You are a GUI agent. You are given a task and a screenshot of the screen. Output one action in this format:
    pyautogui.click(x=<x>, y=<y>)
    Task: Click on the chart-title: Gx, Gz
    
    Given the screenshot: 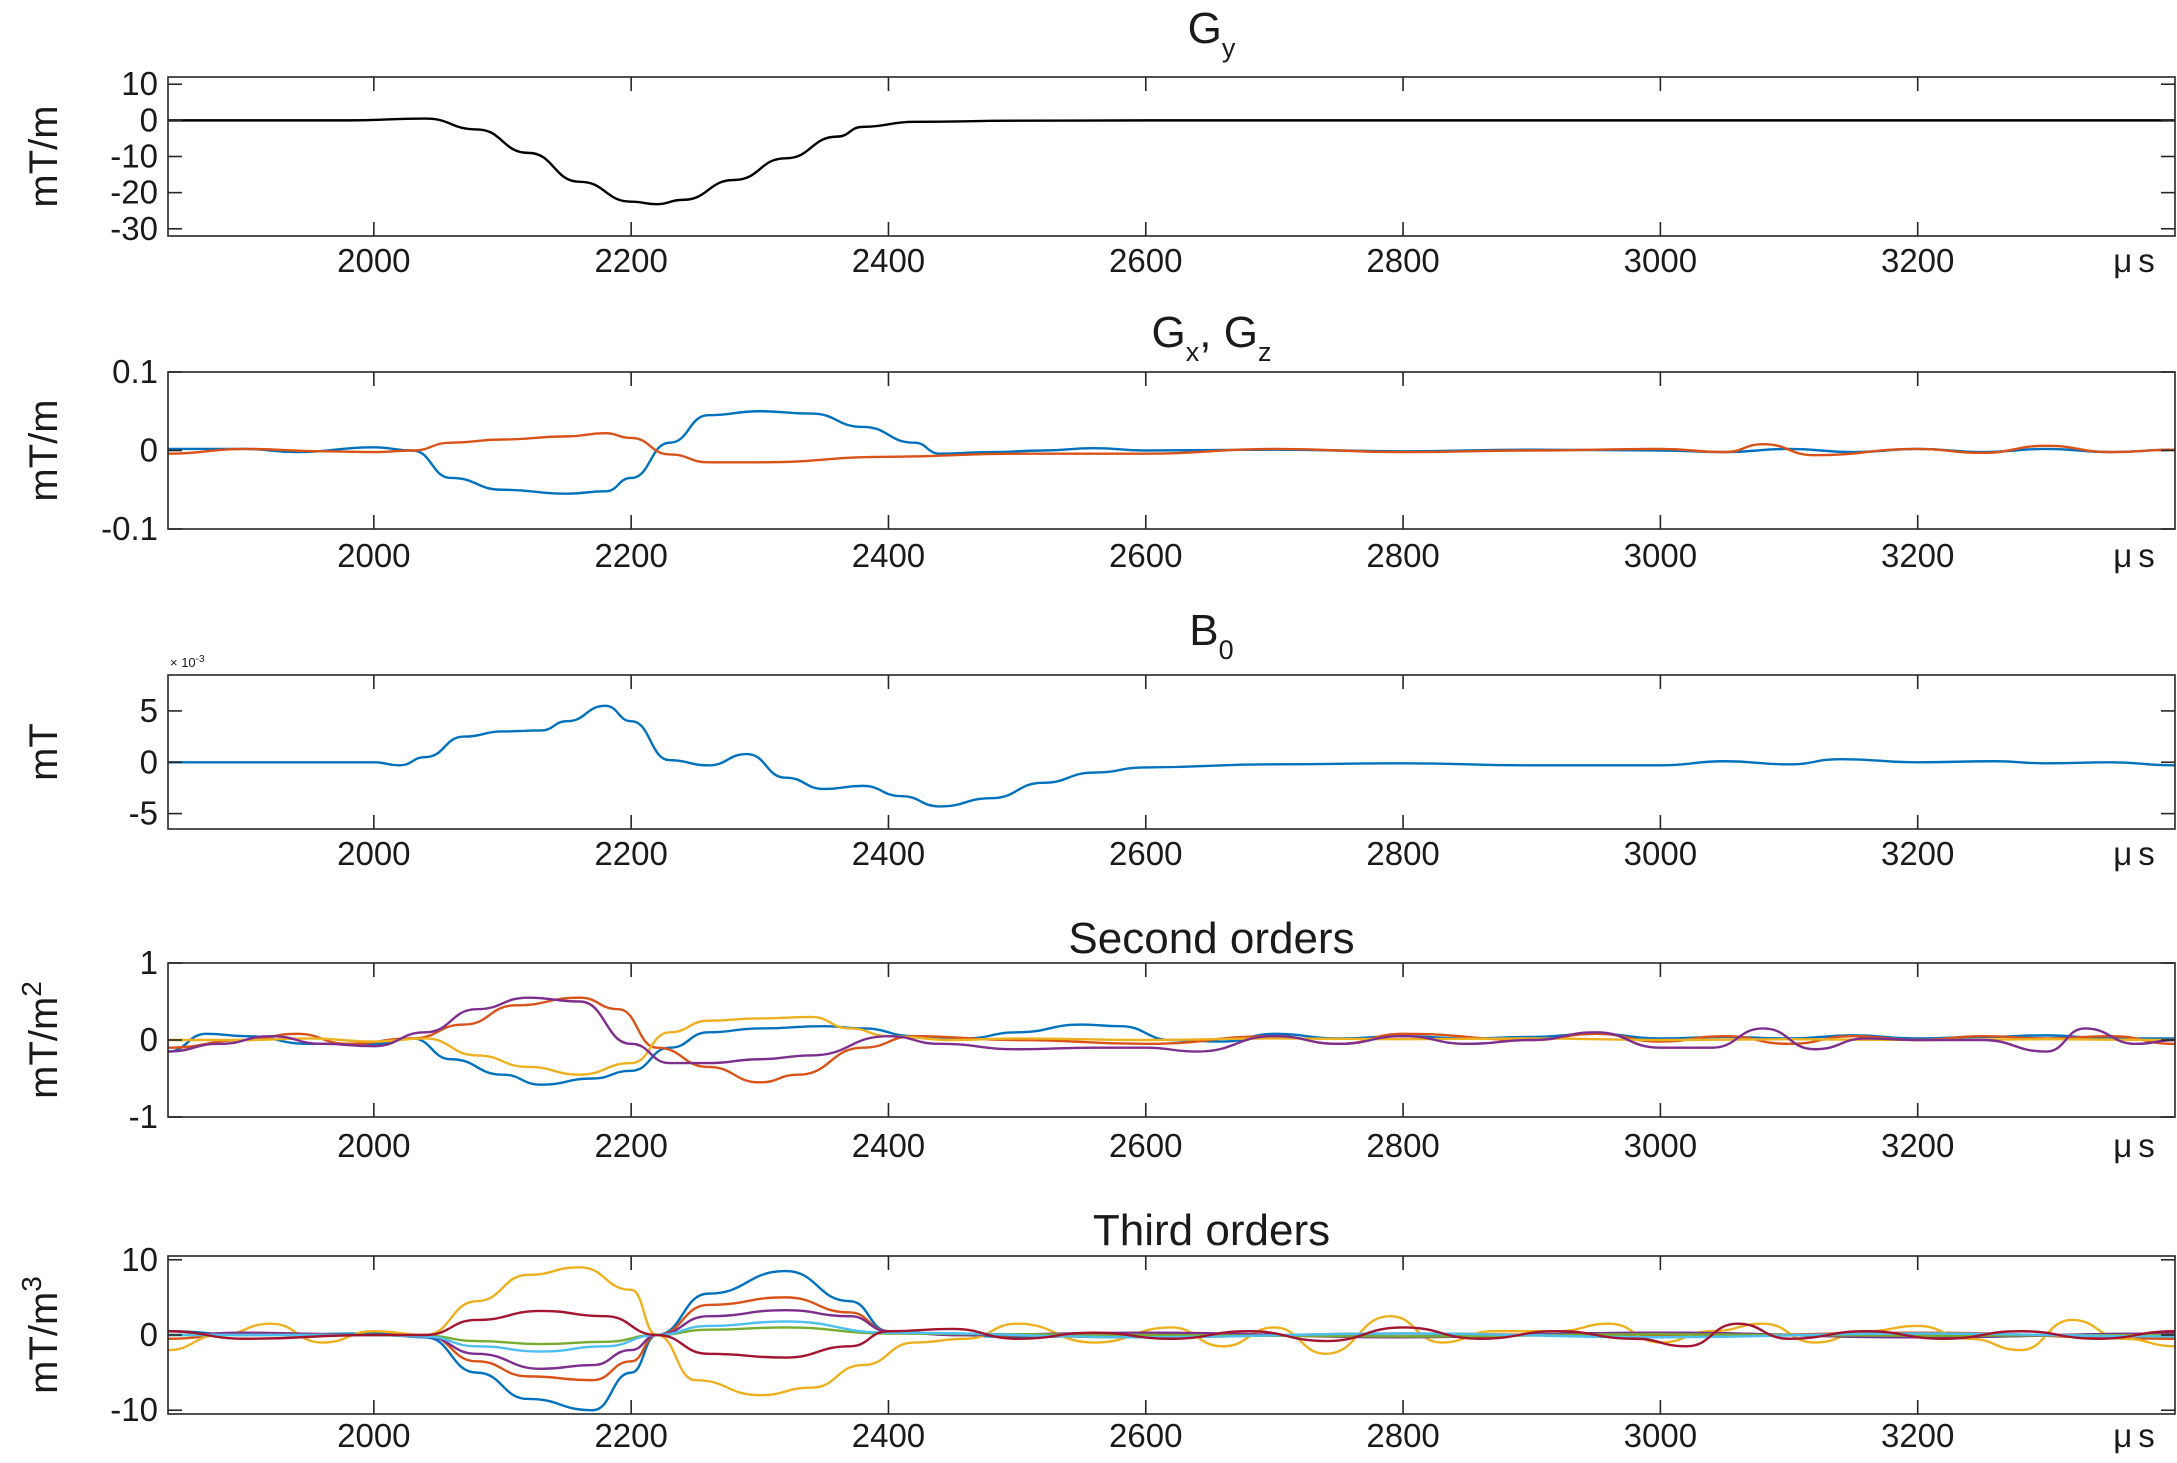 What is the action you would take?
    pyautogui.click(x=1212, y=337)
    